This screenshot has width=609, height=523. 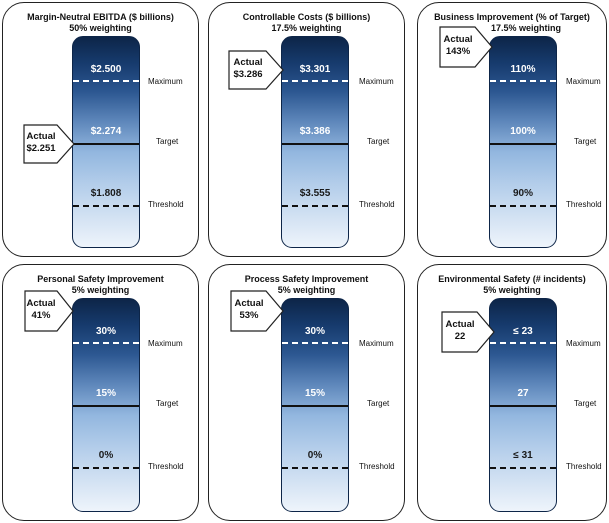 I want to click on performance-gauge: $3.301 $3.386 $3.555, so click(x=315, y=142).